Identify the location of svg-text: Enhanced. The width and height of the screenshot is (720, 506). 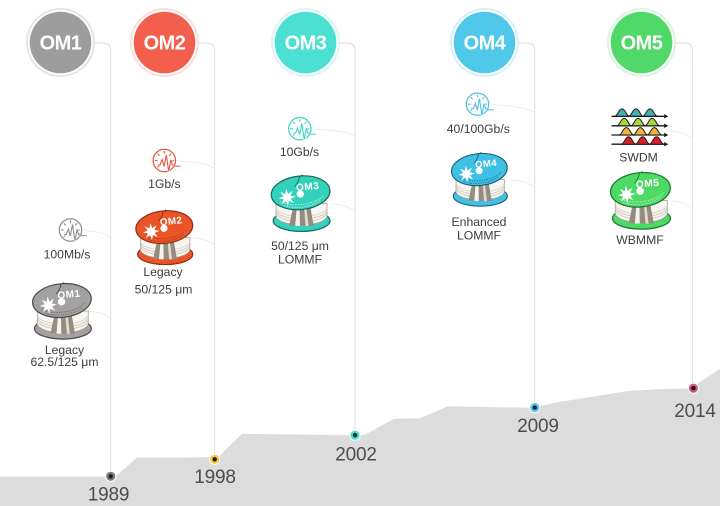
(479, 222).